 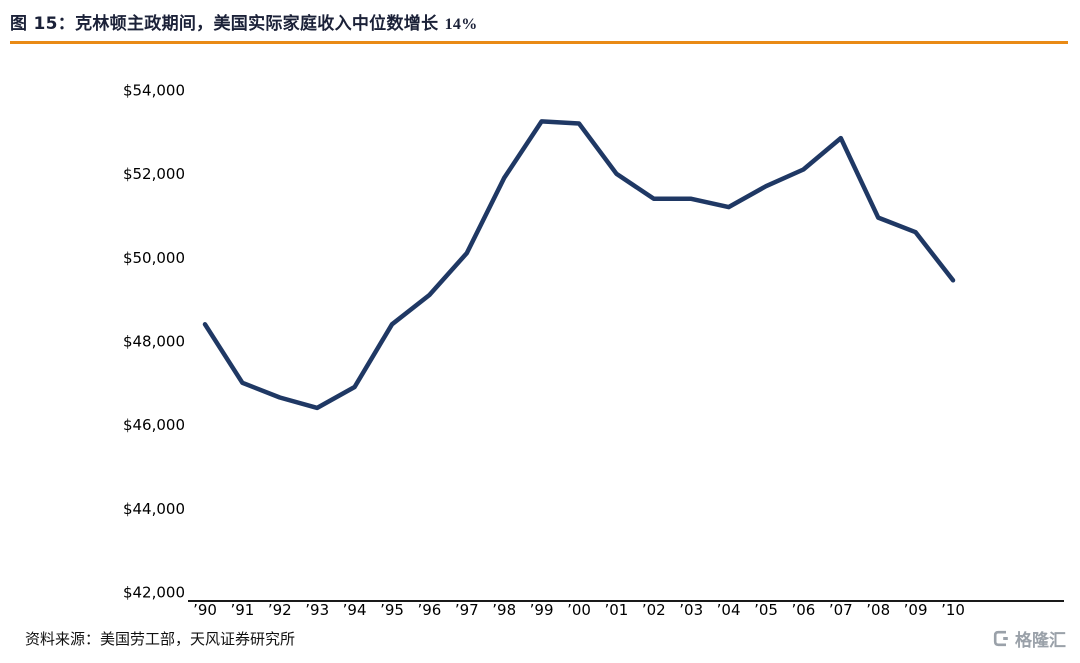 I want to click on figure-header: 图 15：克林顿主政期间，美国实际家庭收入中位数增长 14%, so click(x=540, y=22).